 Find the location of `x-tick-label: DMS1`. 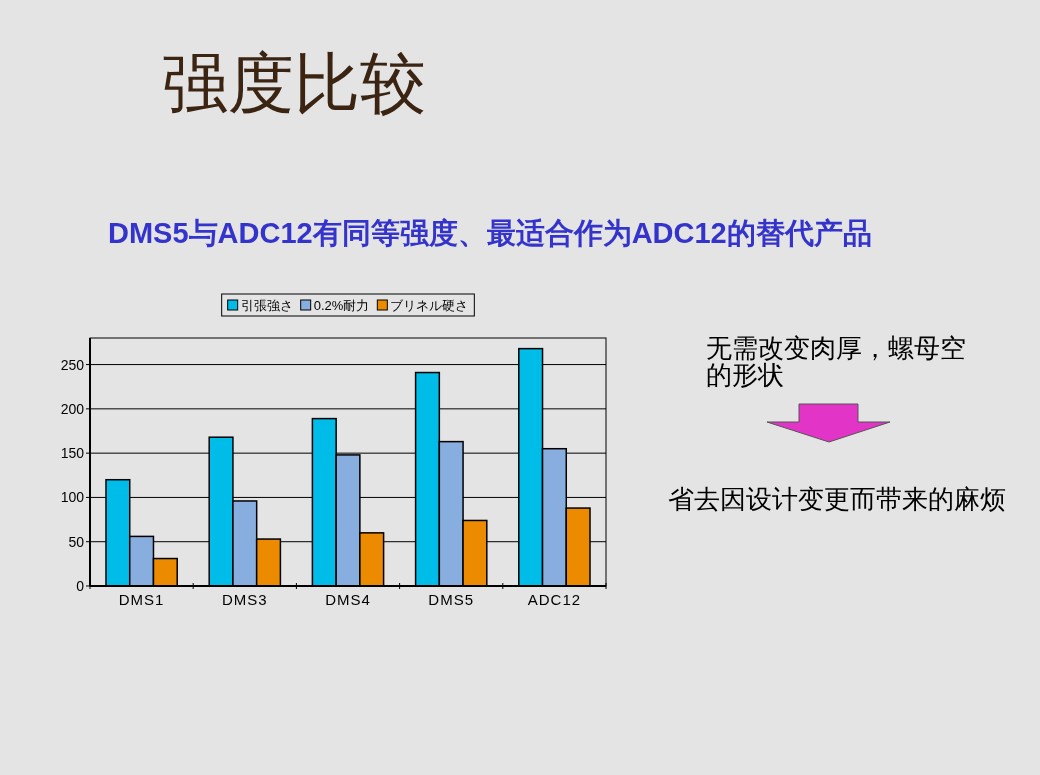

x-tick-label: DMS1 is located at coordinates (141, 599).